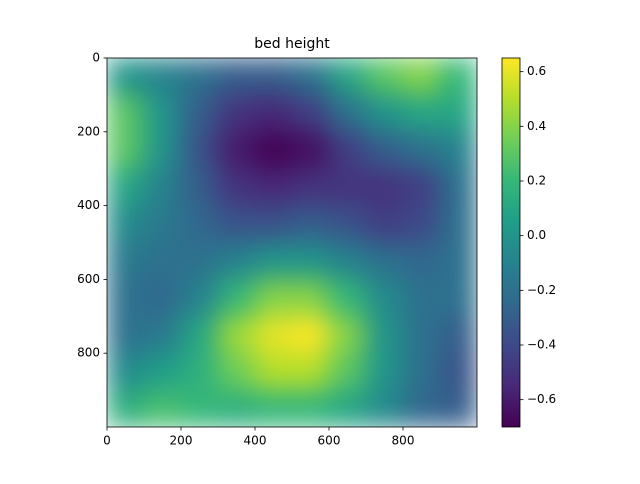 This screenshot has height=484, width=640. What do you see at coordinates (541, 399) in the screenshot?
I see `colorbar-tick-label: −0.6` at bounding box center [541, 399].